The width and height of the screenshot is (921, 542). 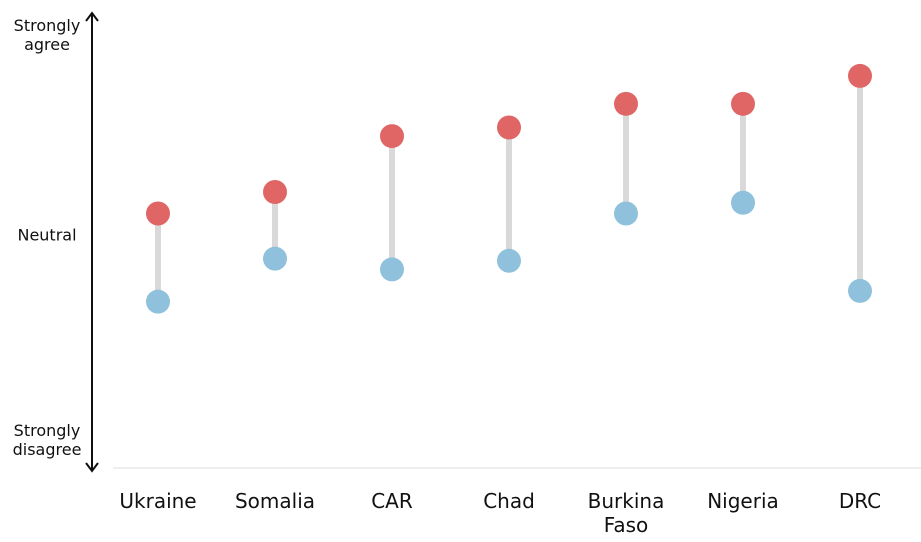 I want to click on arrow-down, so click(x=92, y=467).